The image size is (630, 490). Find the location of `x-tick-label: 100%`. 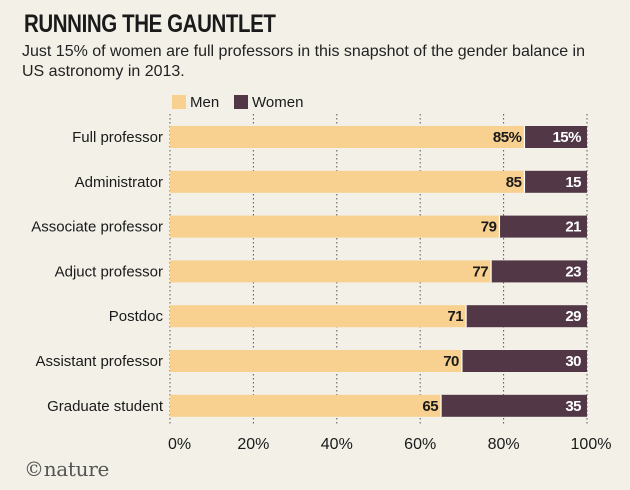

x-tick-label: 100% is located at coordinates (591, 444).